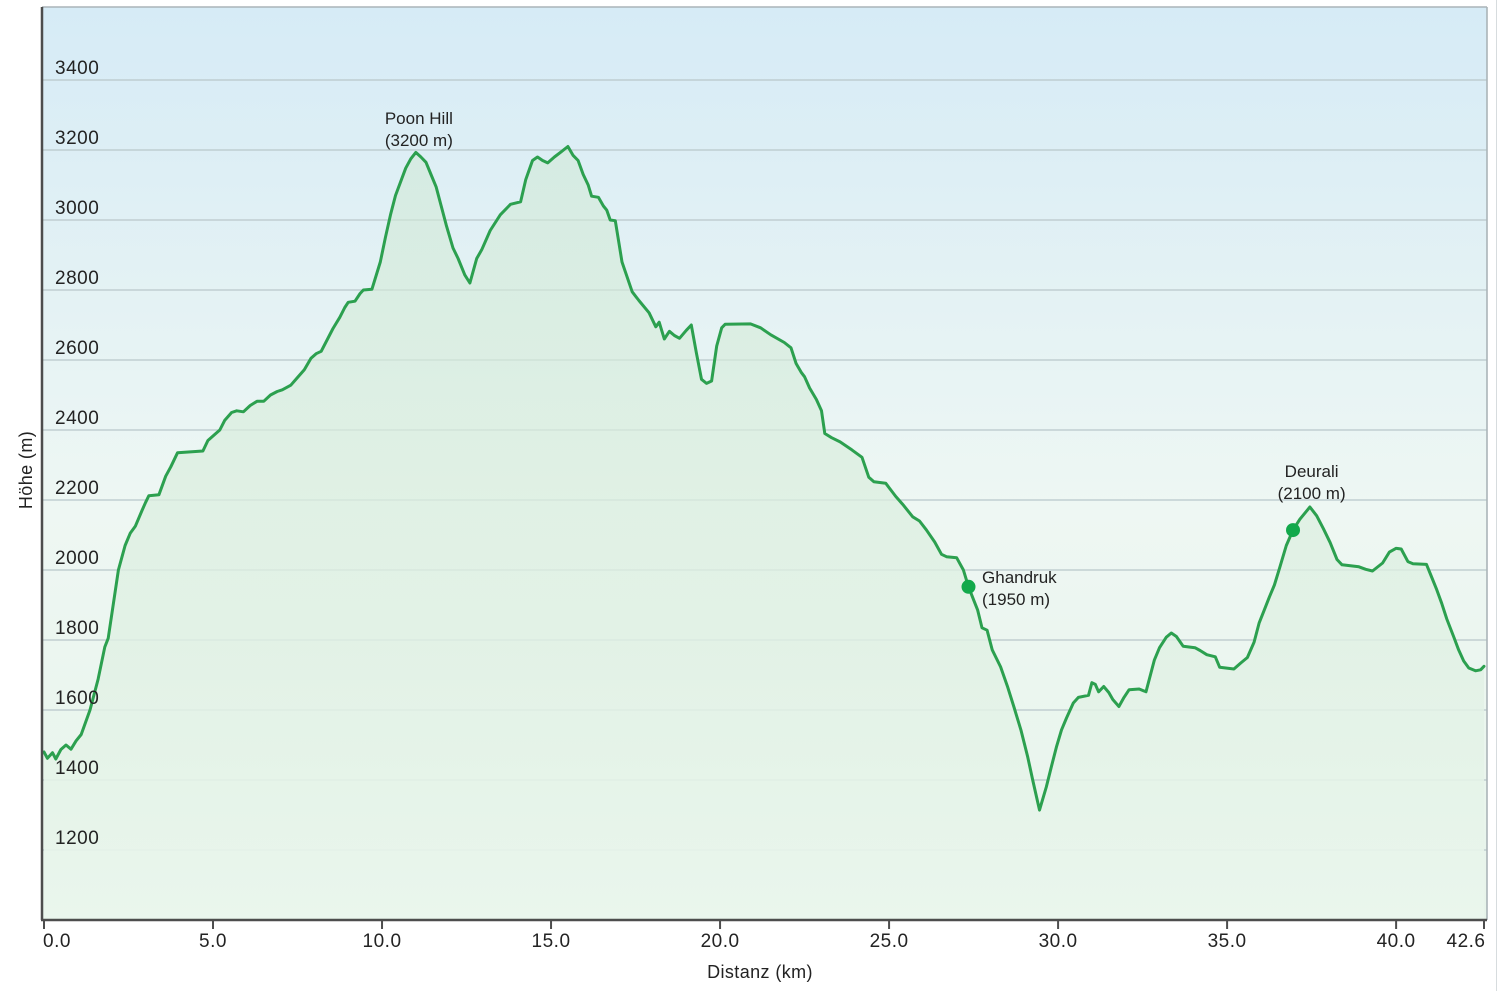  I want to click on annotation-elevation: (1950 m), so click(1016, 599).